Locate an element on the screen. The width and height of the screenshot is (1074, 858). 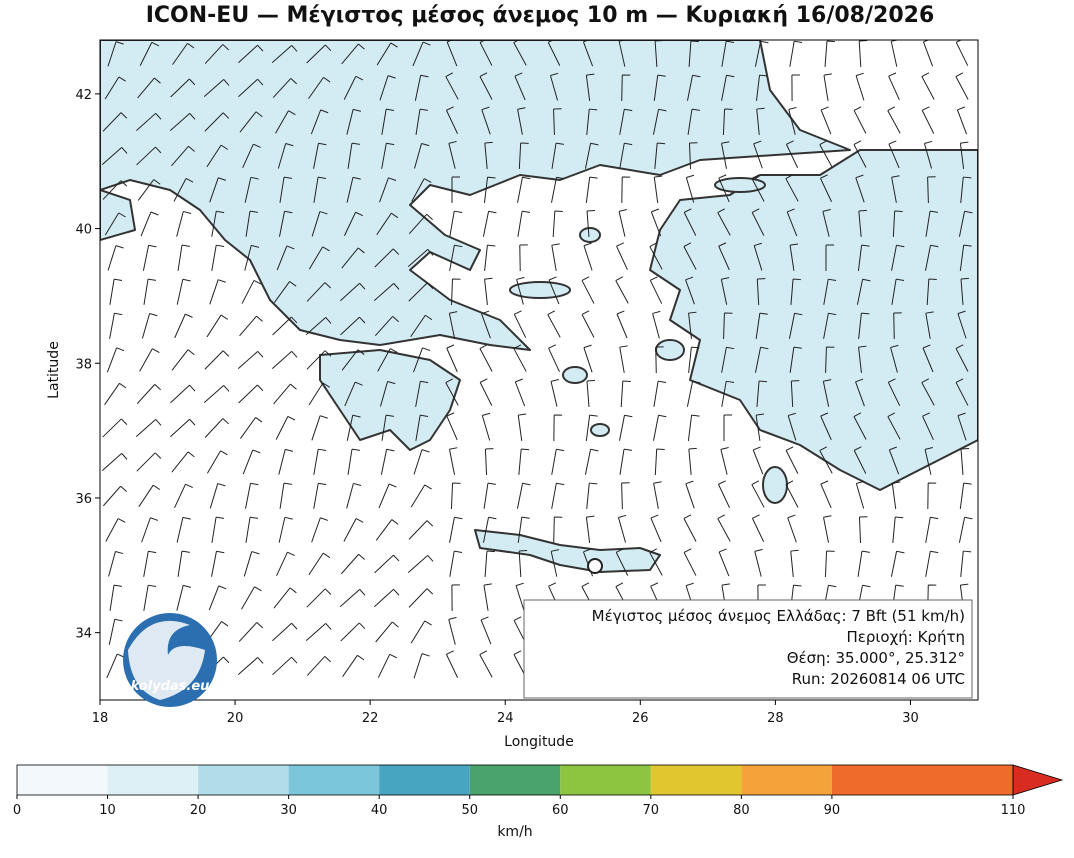
x-tick-label: 22 is located at coordinates (370, 718).